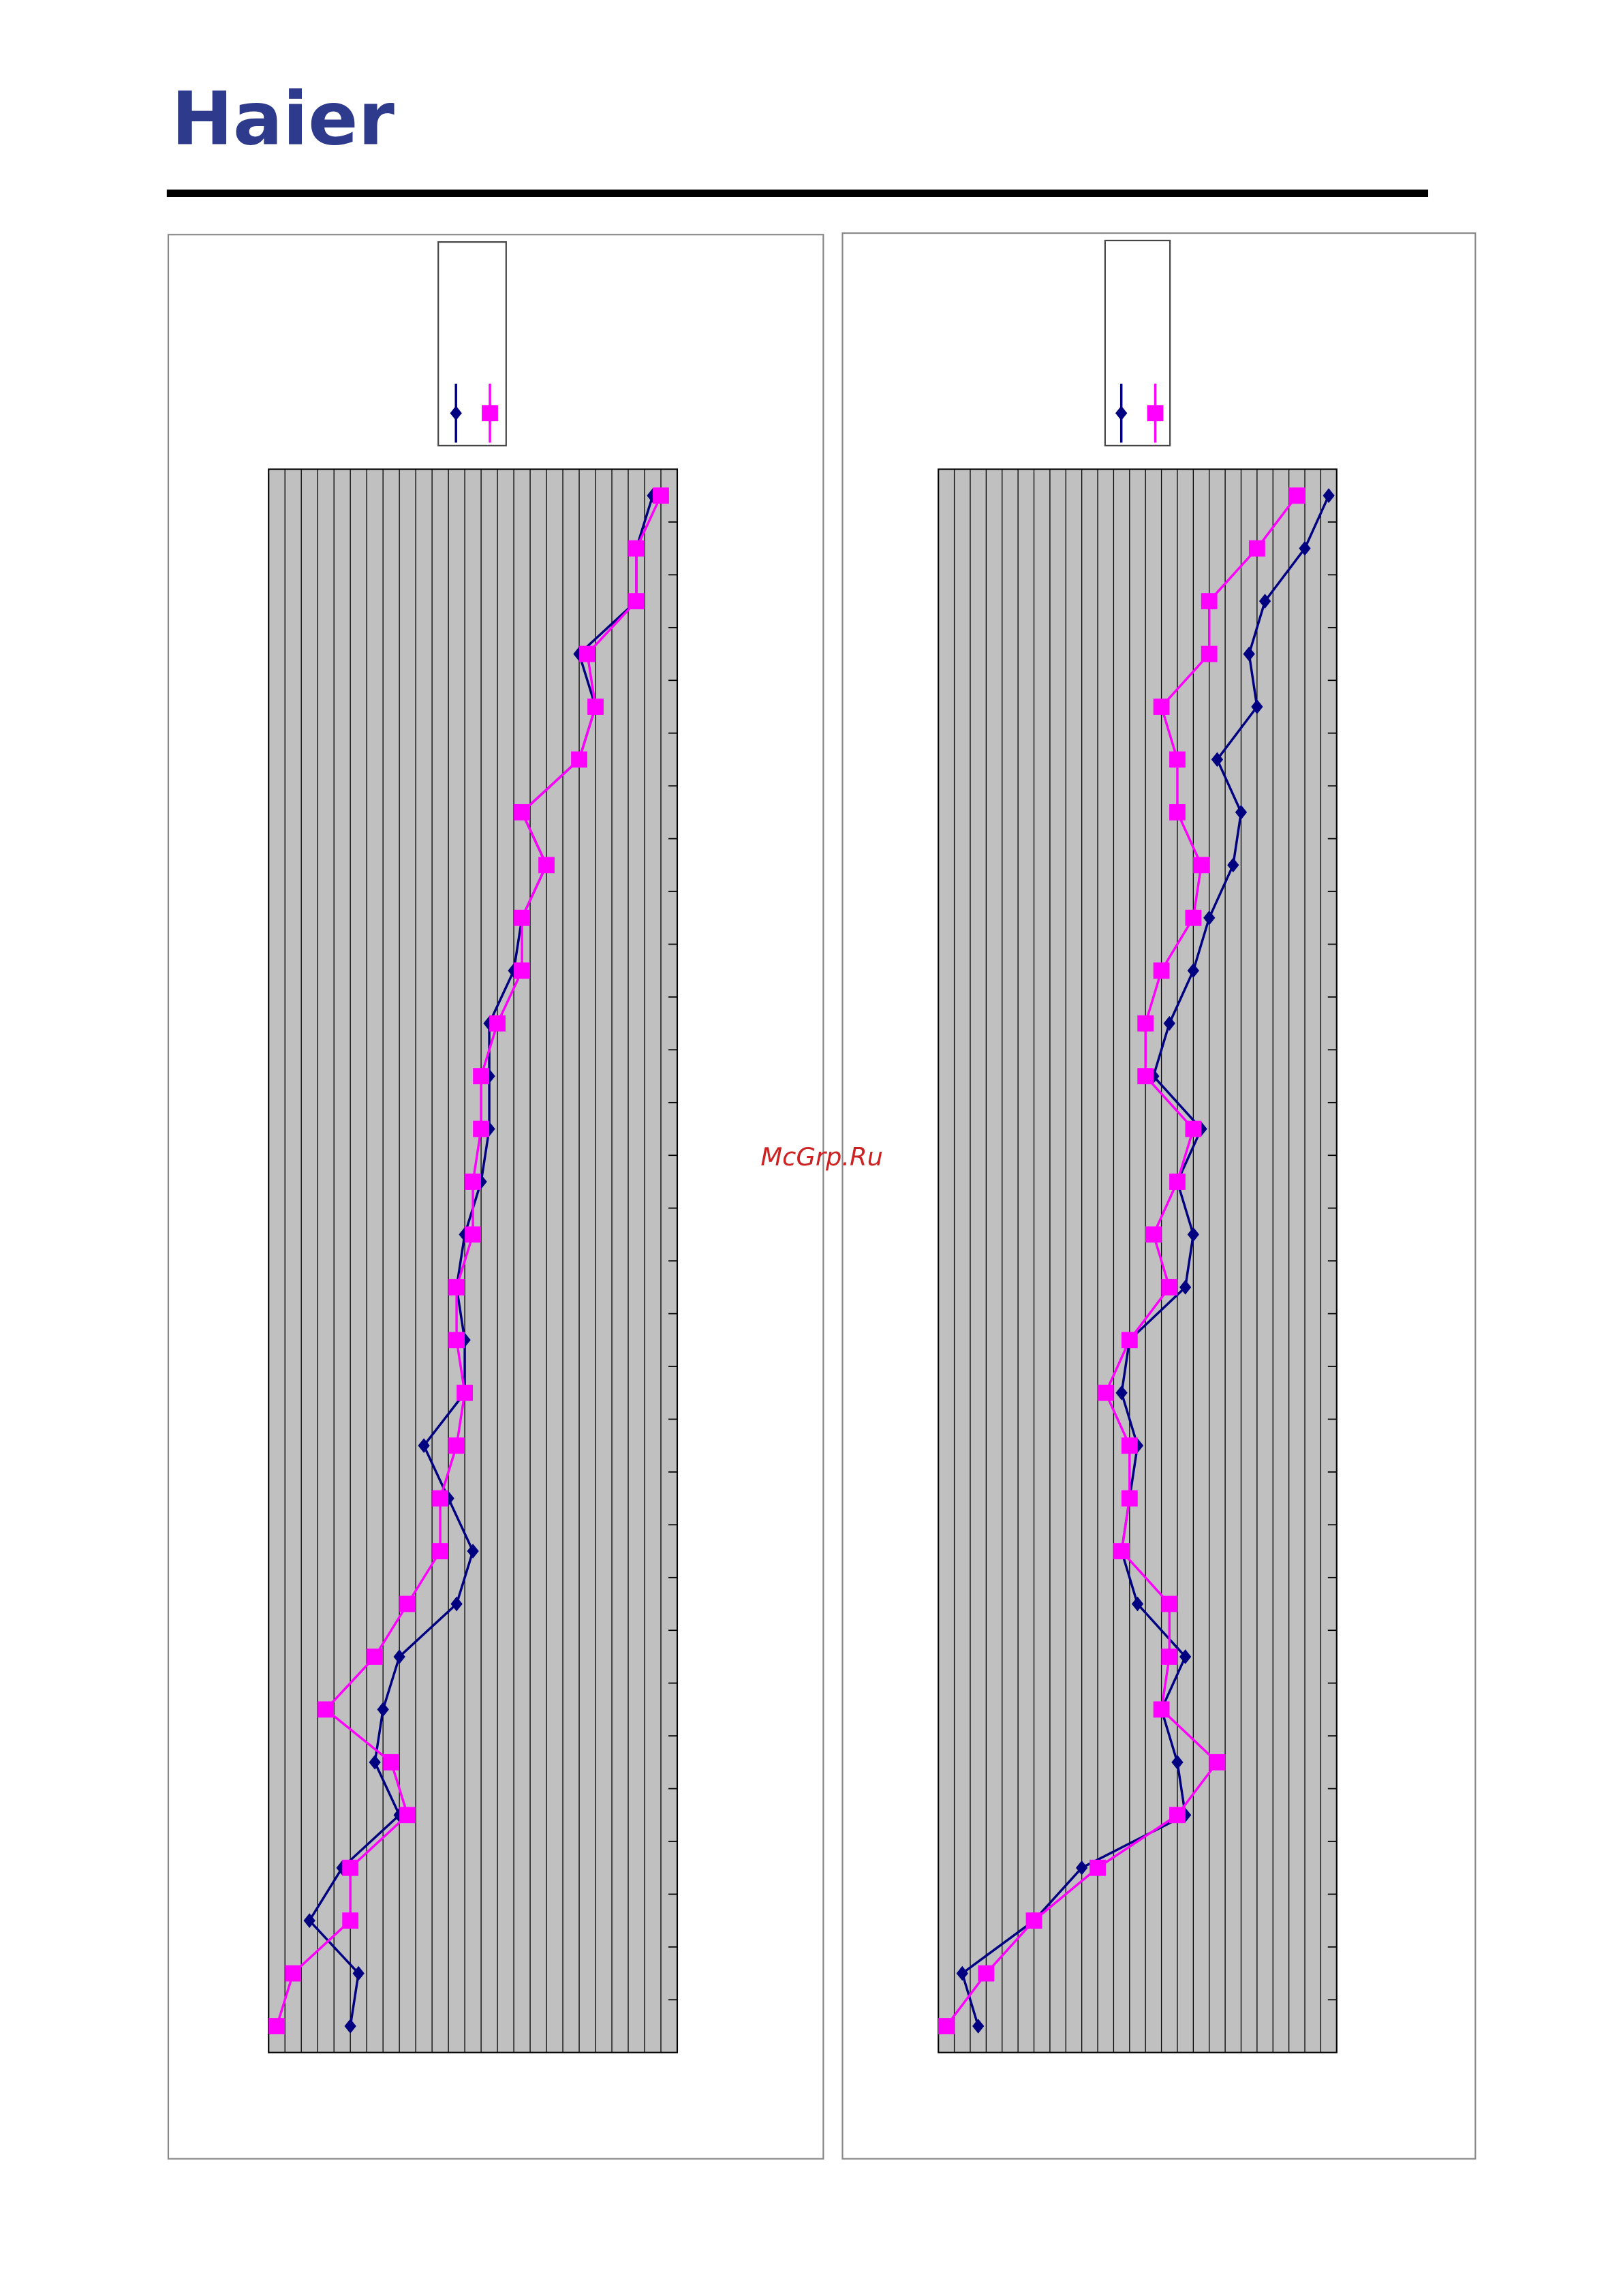  I want to click on series-line, so click(1121, 1261).